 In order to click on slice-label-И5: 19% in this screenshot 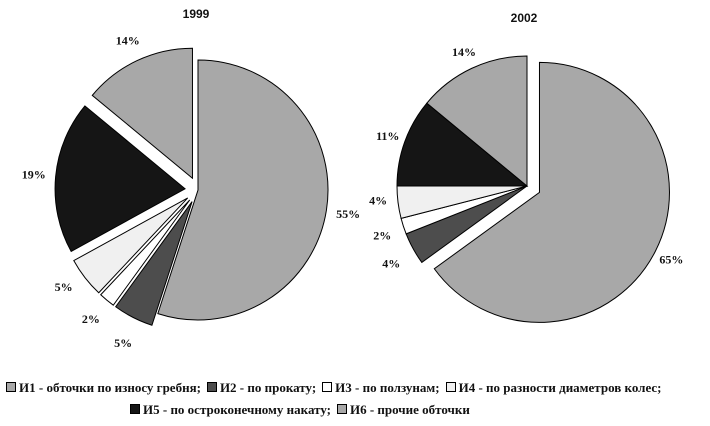, I will do `click(34, 174)`.